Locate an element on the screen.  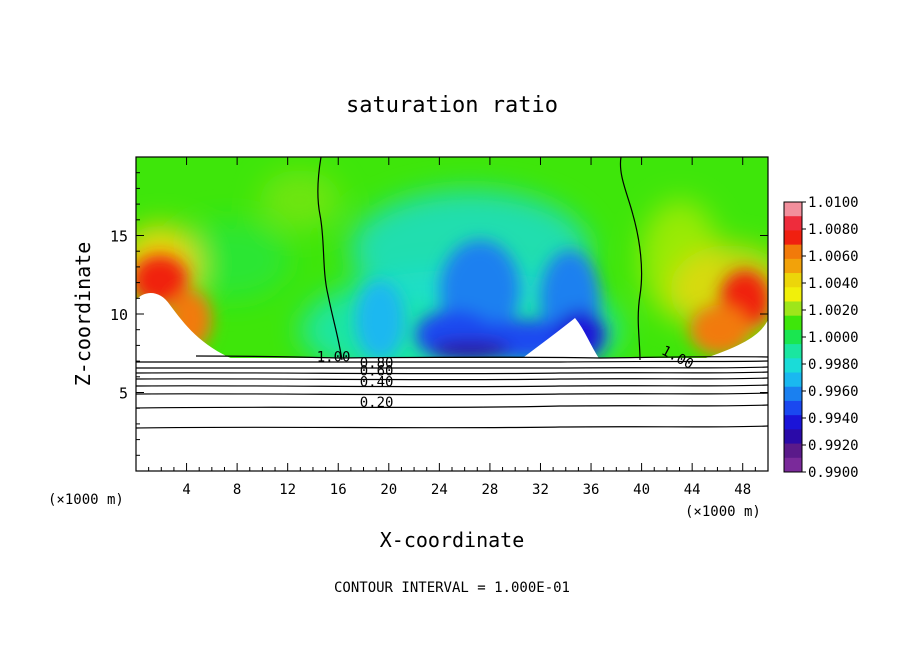
x-tick-label: 8 is located at coordinates (237, 490).